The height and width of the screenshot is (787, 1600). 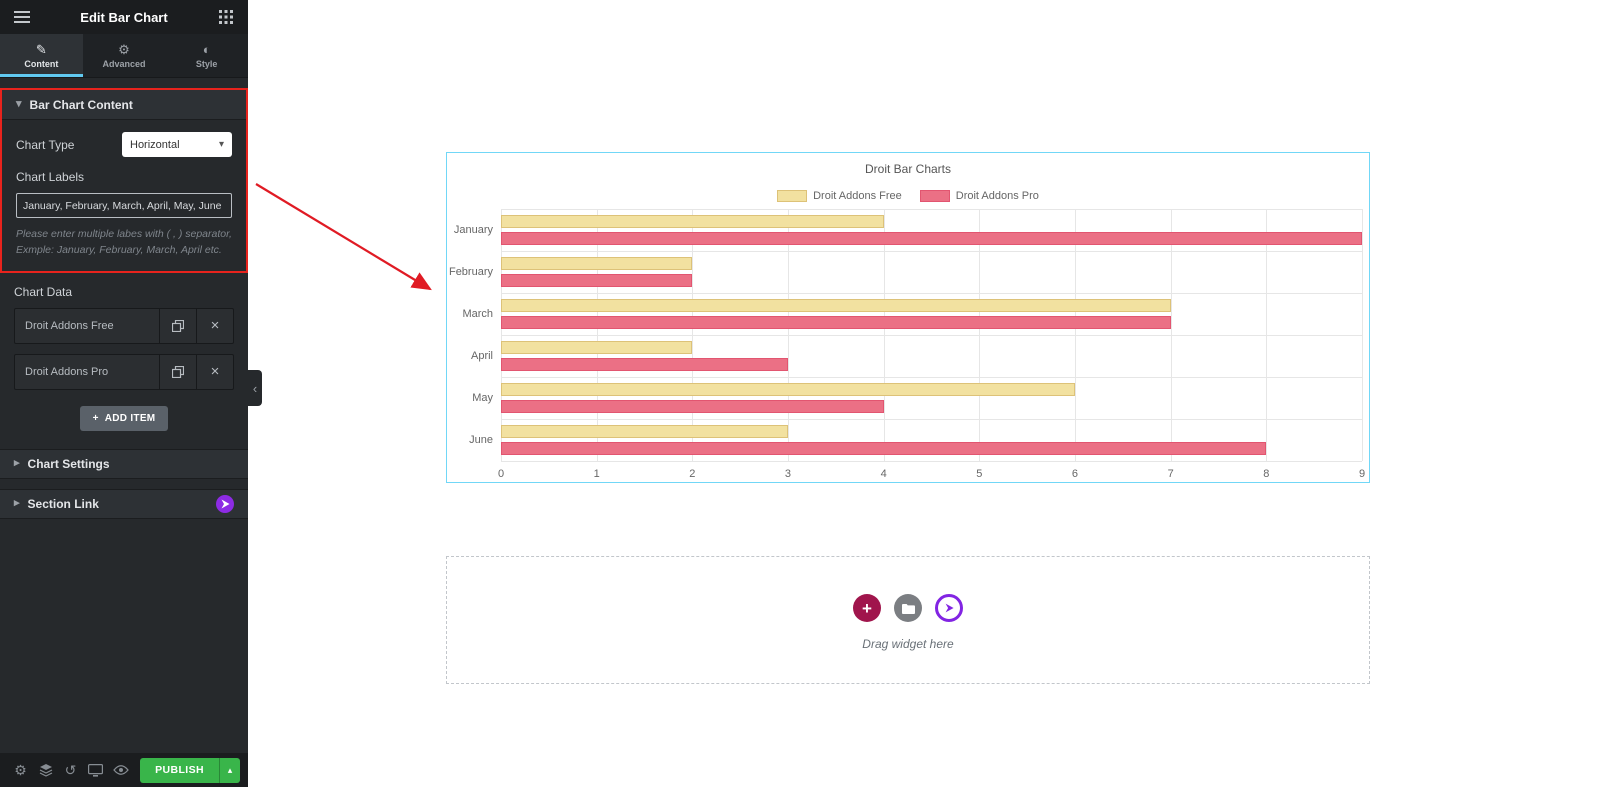 I want to click on chart-type-select: Horizontal ▾, so click(x=177, y=144).